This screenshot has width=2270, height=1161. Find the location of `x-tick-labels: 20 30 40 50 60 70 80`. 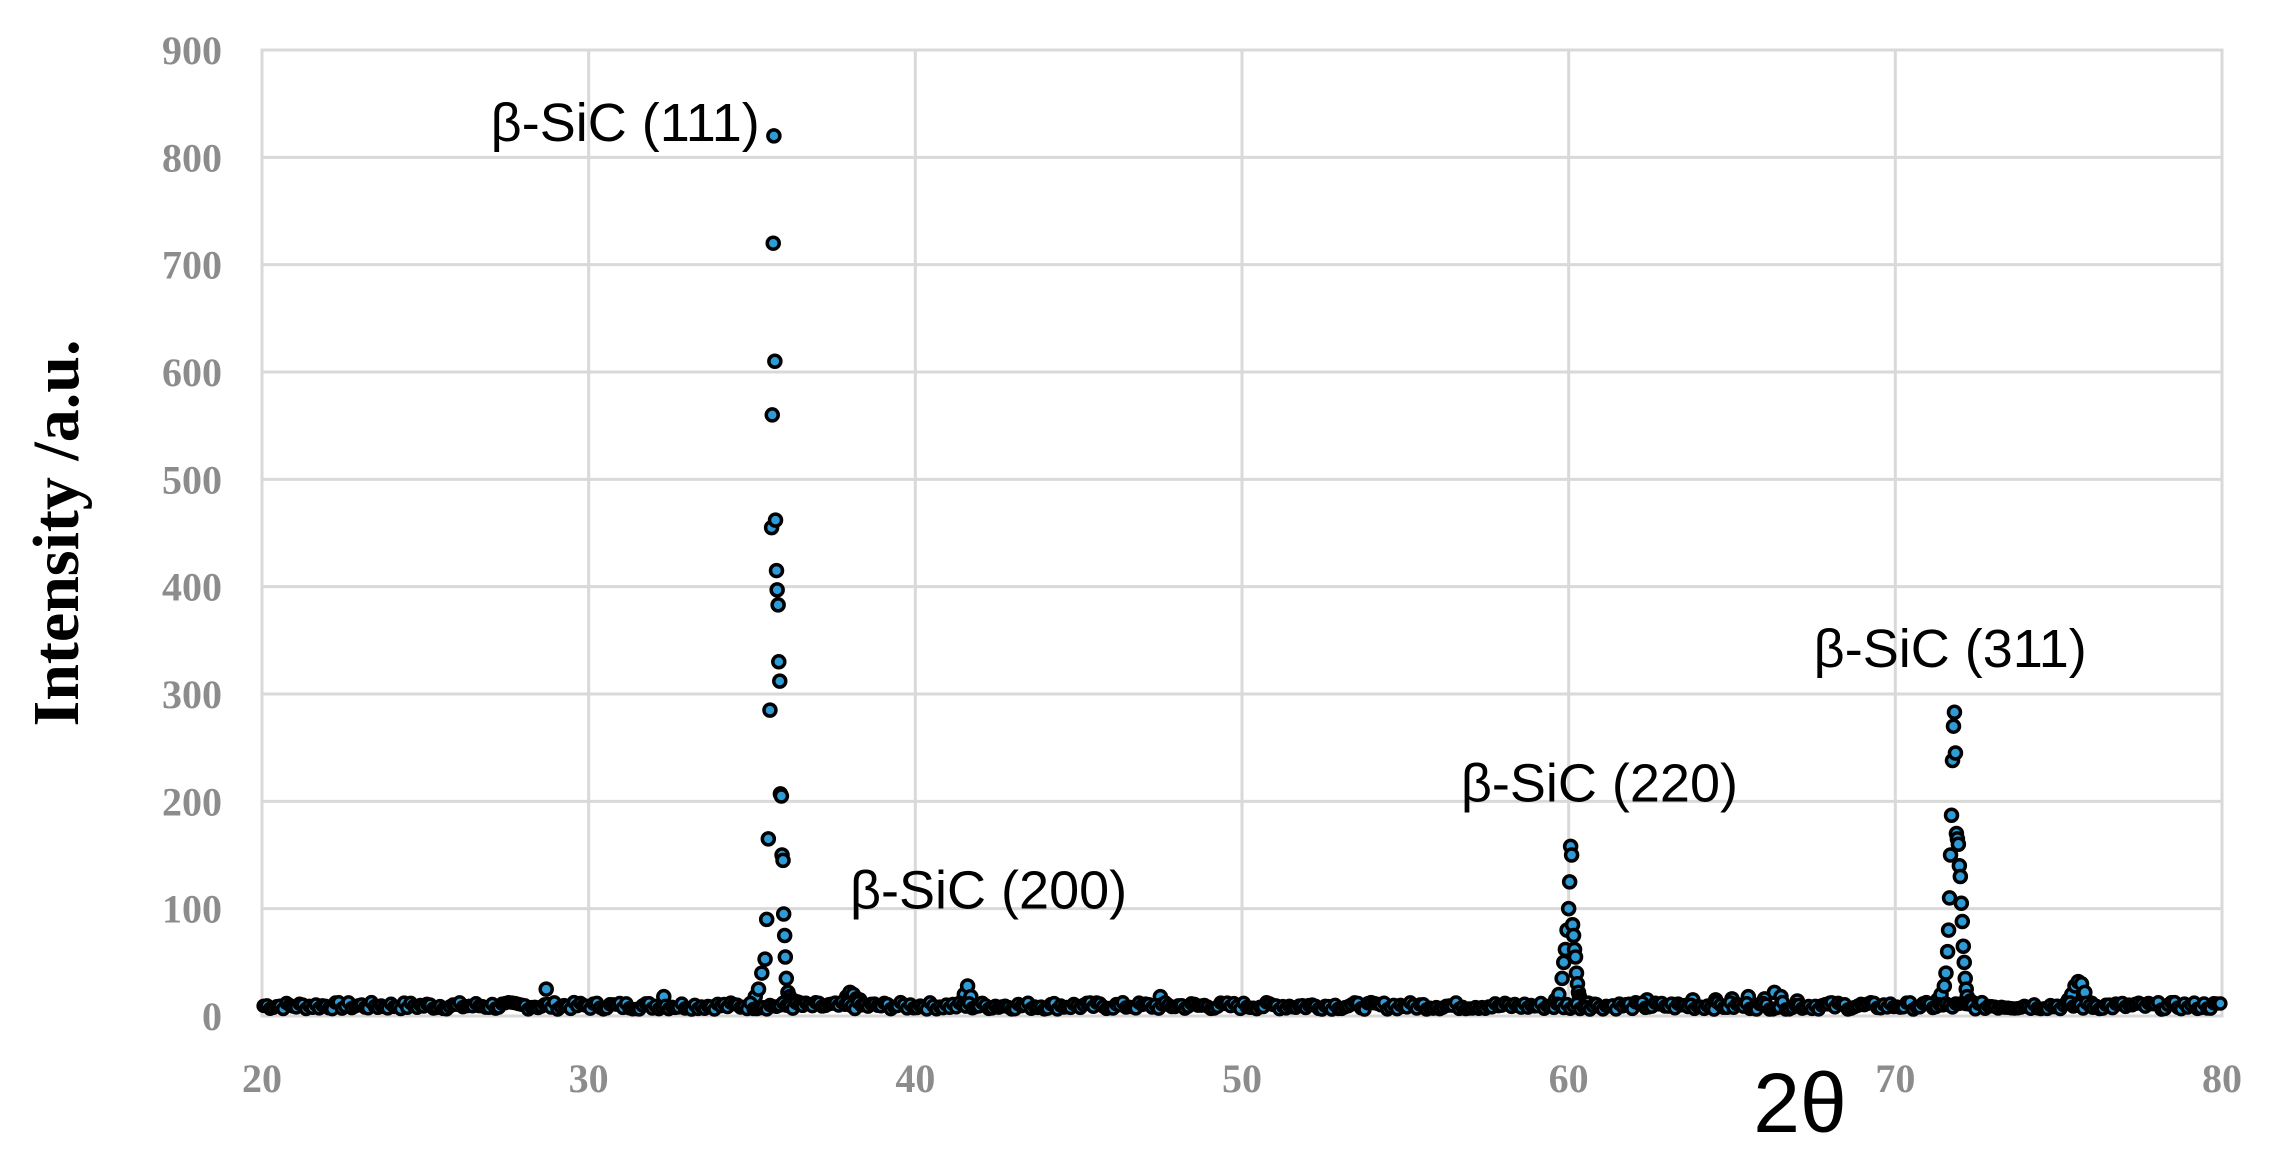

x-tick-labels: 20 30 40 50 60 70 80 is located at coordinates (1242, 1078).